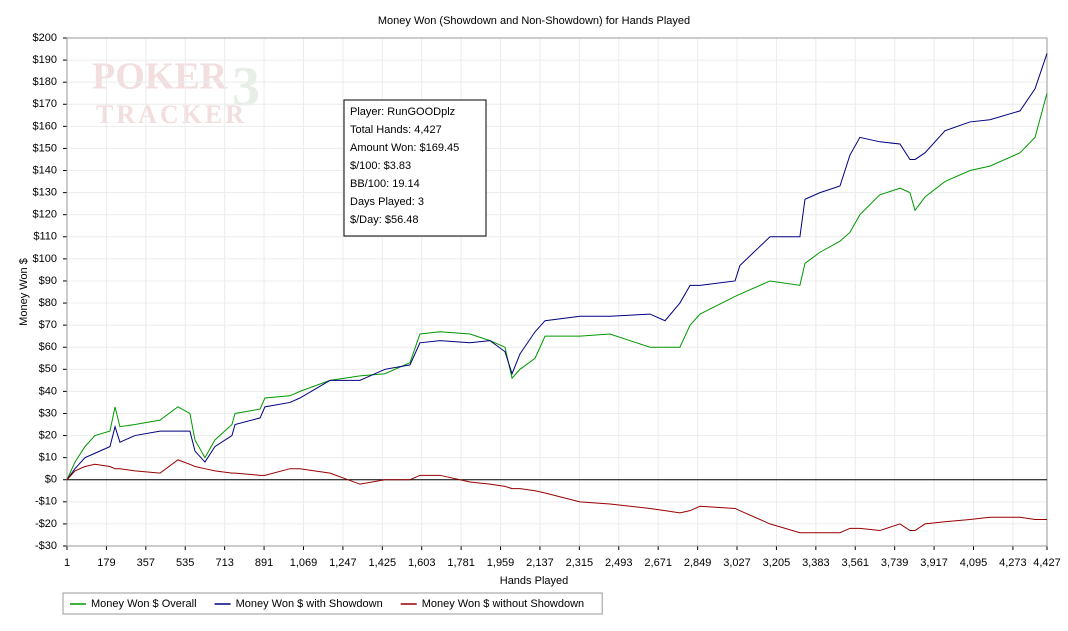  Describe the element at coordinates (146, 563) in the screenshot. I see `x-tick-label: 357` at that location.